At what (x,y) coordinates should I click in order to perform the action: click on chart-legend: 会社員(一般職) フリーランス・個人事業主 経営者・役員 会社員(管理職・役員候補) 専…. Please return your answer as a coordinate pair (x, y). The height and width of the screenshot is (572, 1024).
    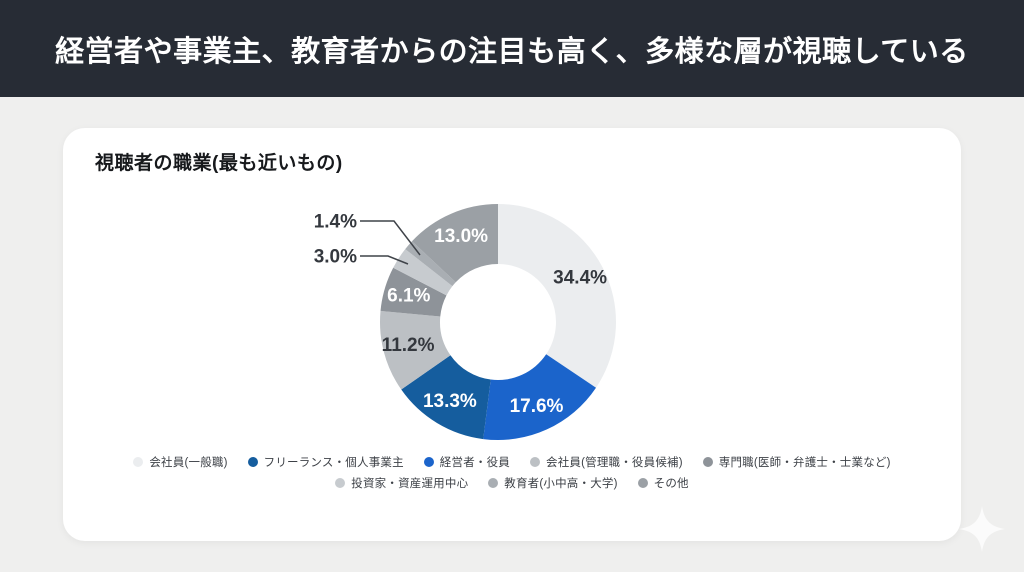
    Looking at the image, I should click on (512, 472).